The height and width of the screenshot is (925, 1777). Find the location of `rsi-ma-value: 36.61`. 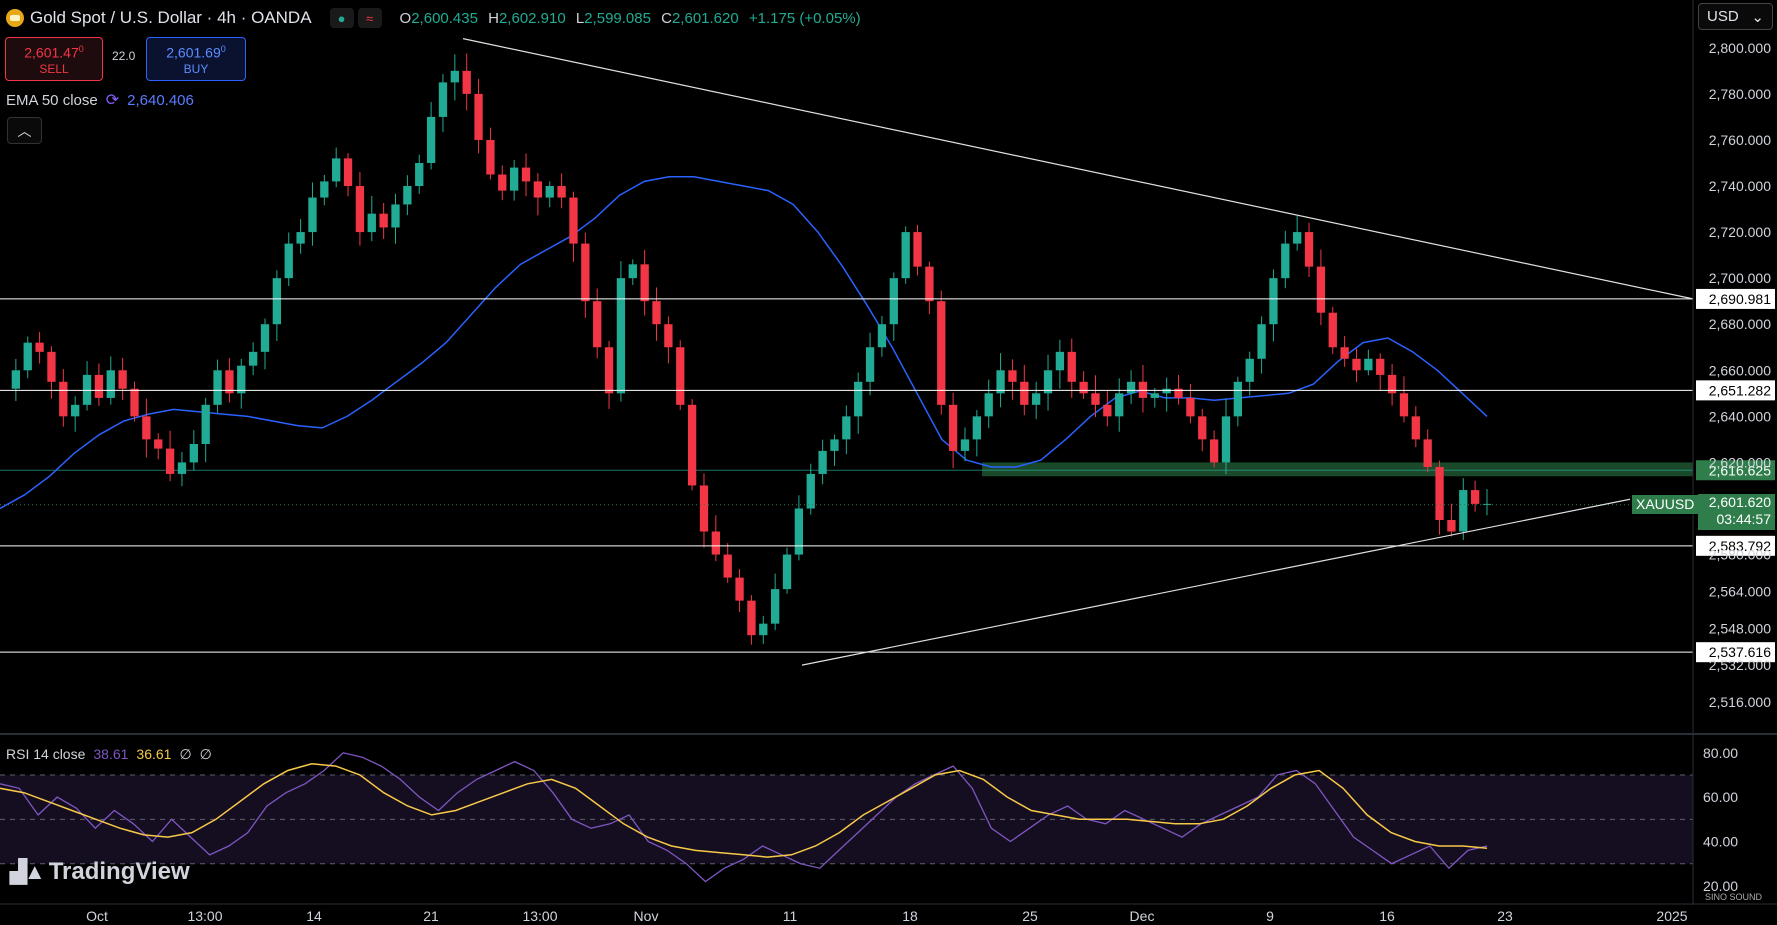

rsi-ma-value: 36.61 is located at coordinates (154, 754).